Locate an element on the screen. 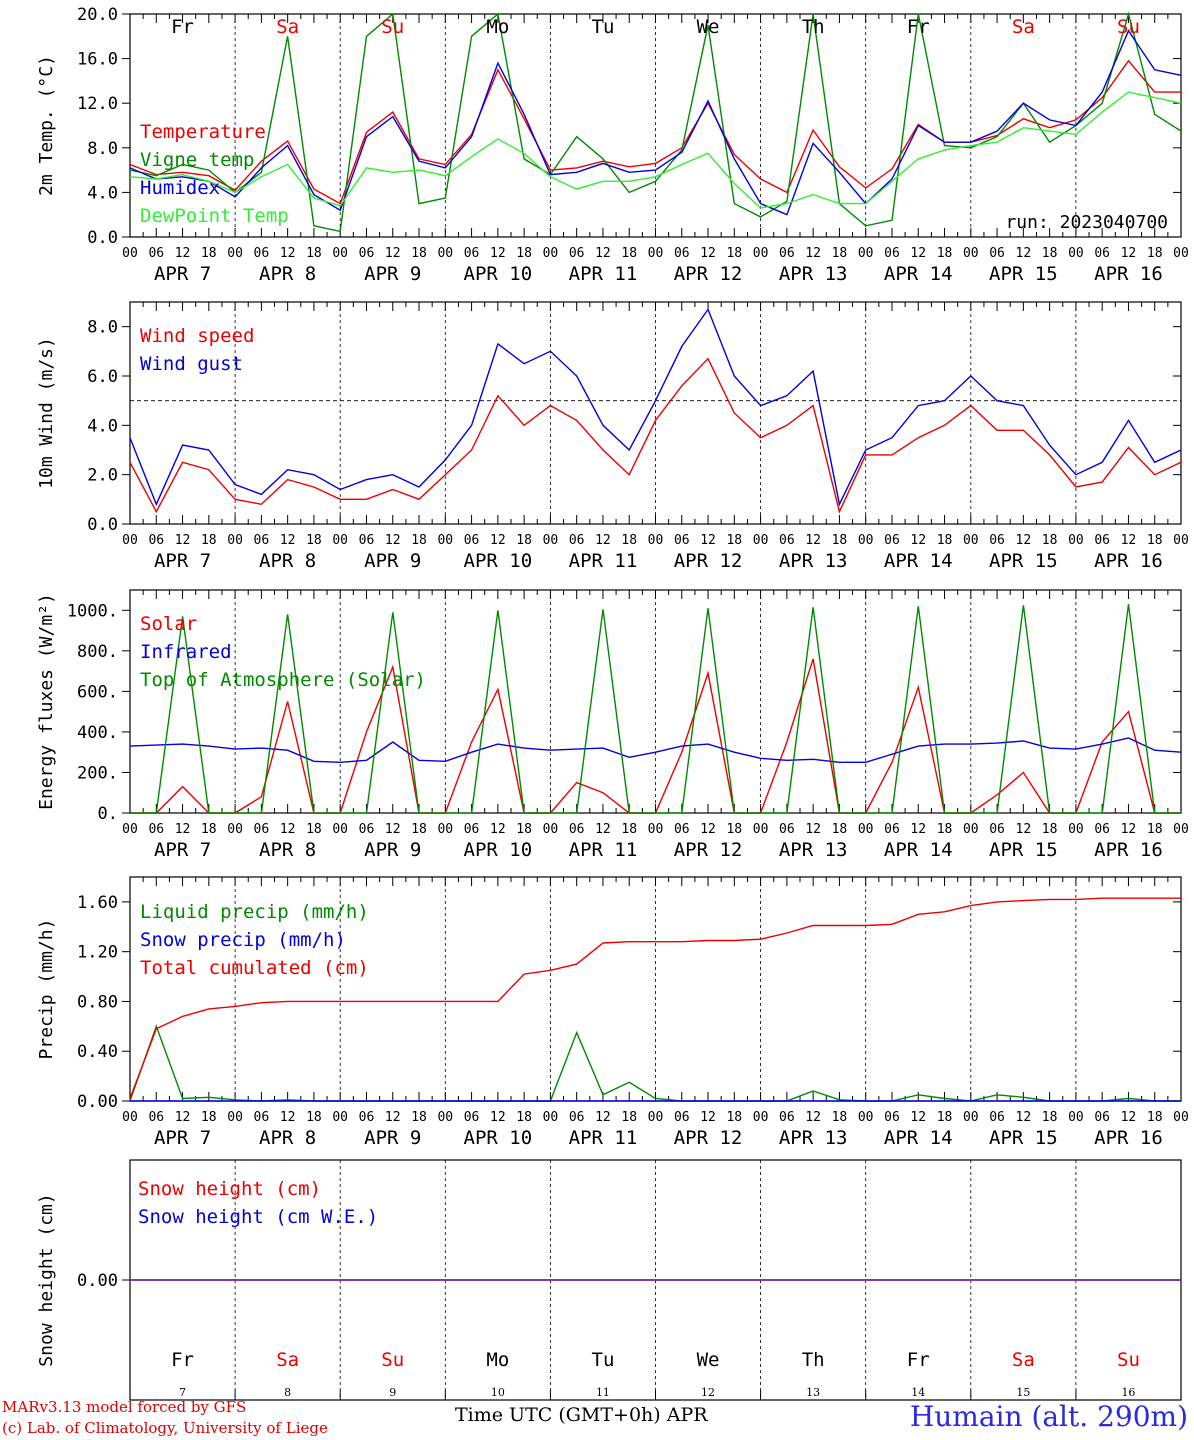 This screenshot has width=1194, height=1440. legend-entry: Humidex is located at coordinates (180, 188).